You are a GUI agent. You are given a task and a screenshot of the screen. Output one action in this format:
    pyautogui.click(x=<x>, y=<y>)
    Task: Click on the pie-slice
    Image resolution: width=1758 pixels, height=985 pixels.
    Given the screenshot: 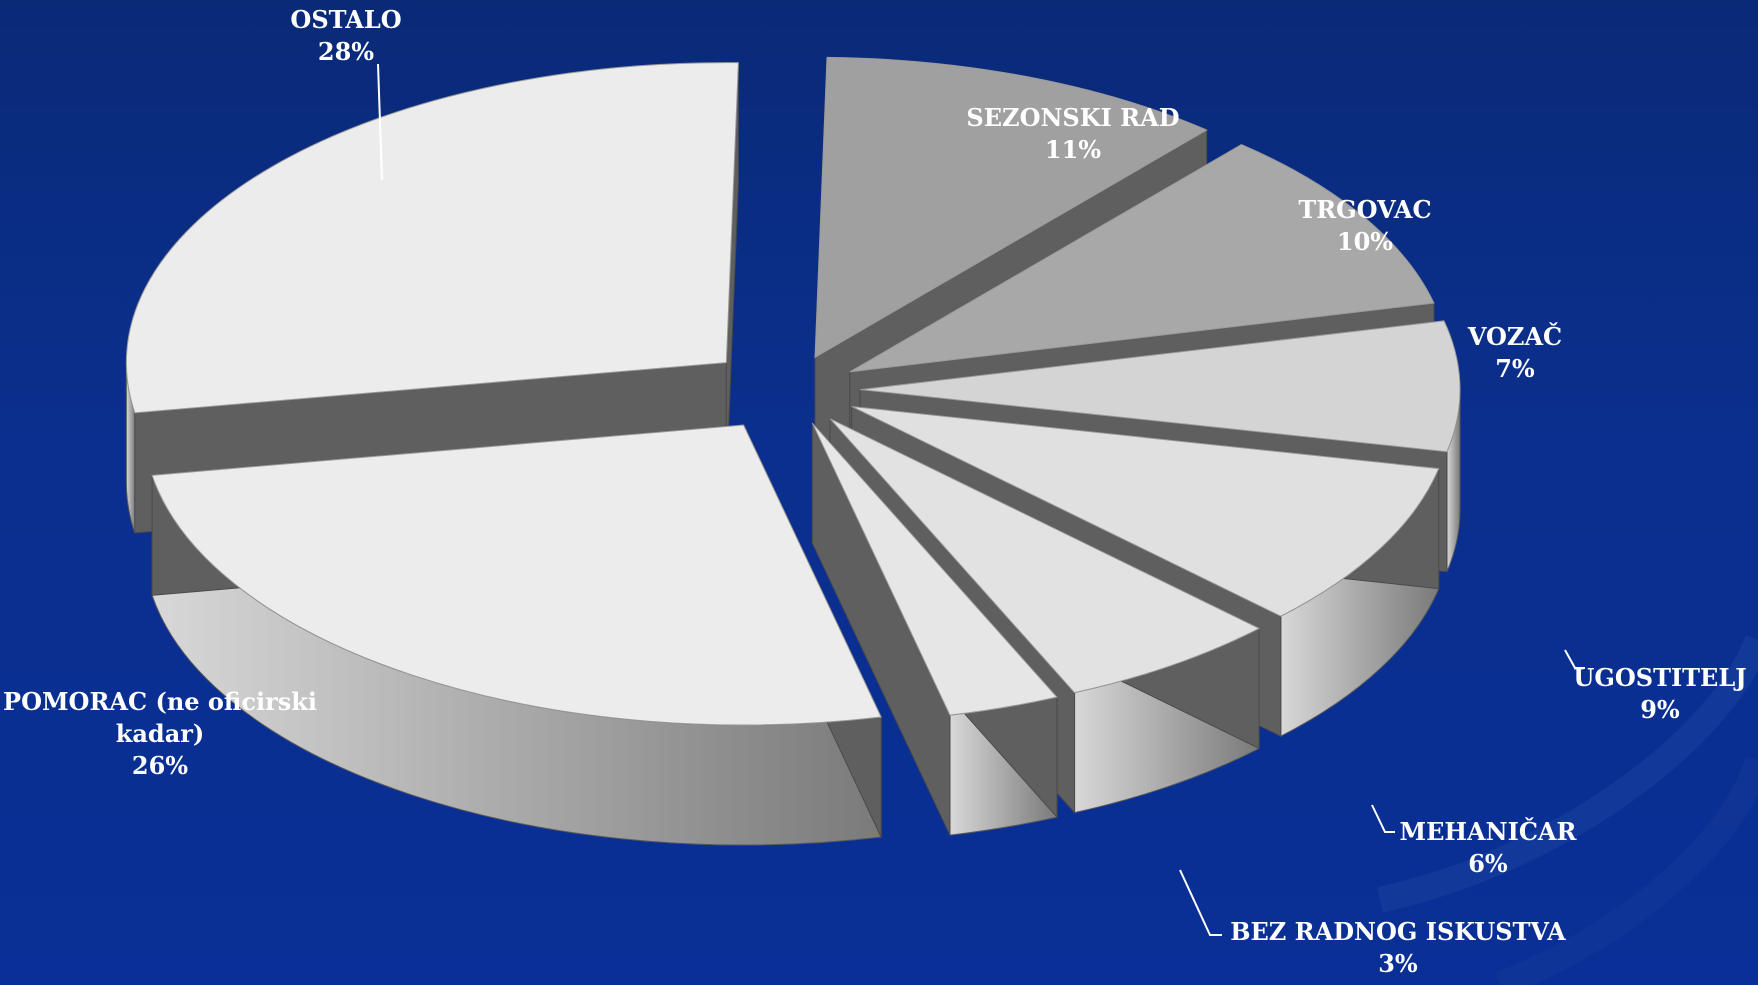 What is the action you would take?
    pyautogui.click(x=934, y=628)
    